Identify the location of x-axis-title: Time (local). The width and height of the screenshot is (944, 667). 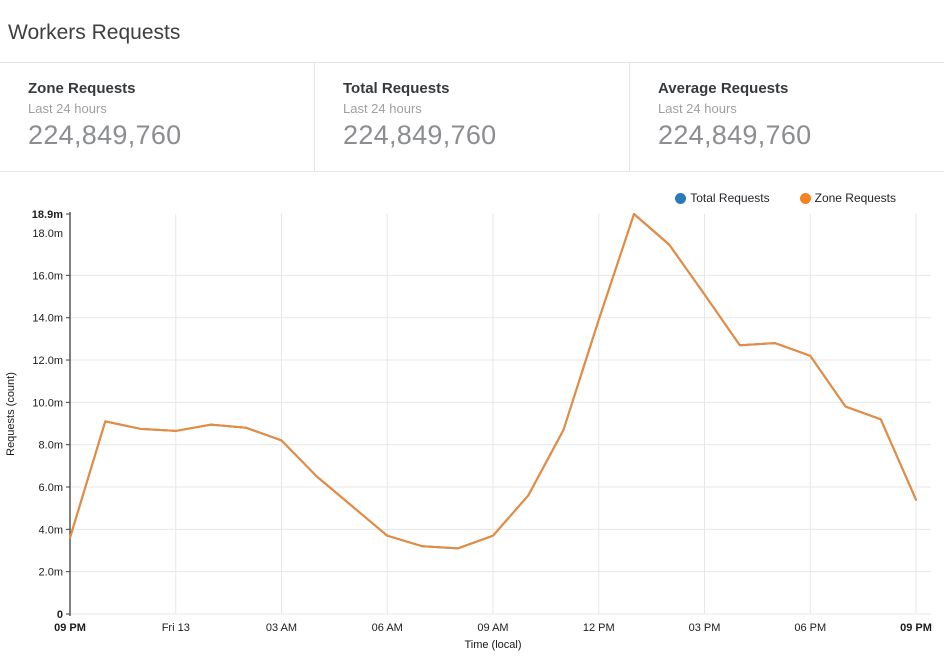
(492, 645).